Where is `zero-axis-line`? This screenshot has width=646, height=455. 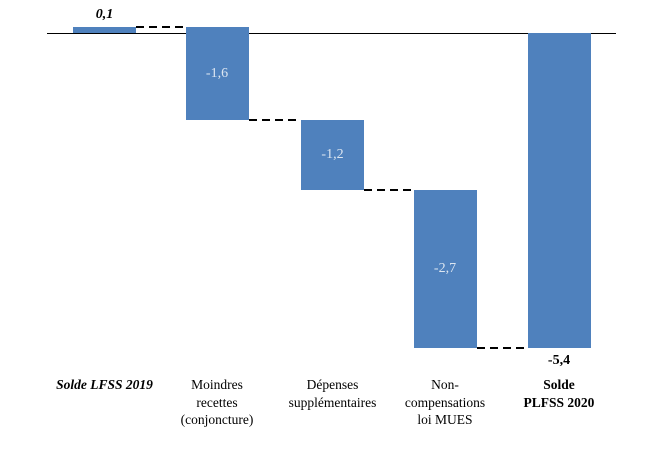 zero-axis-line is located at coordinates (331, 33).